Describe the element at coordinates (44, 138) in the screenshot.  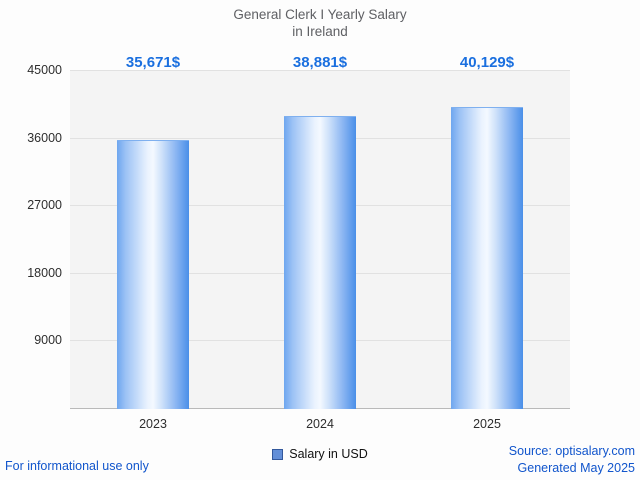
I see `y-axis-tick-label: 36000` at that location.